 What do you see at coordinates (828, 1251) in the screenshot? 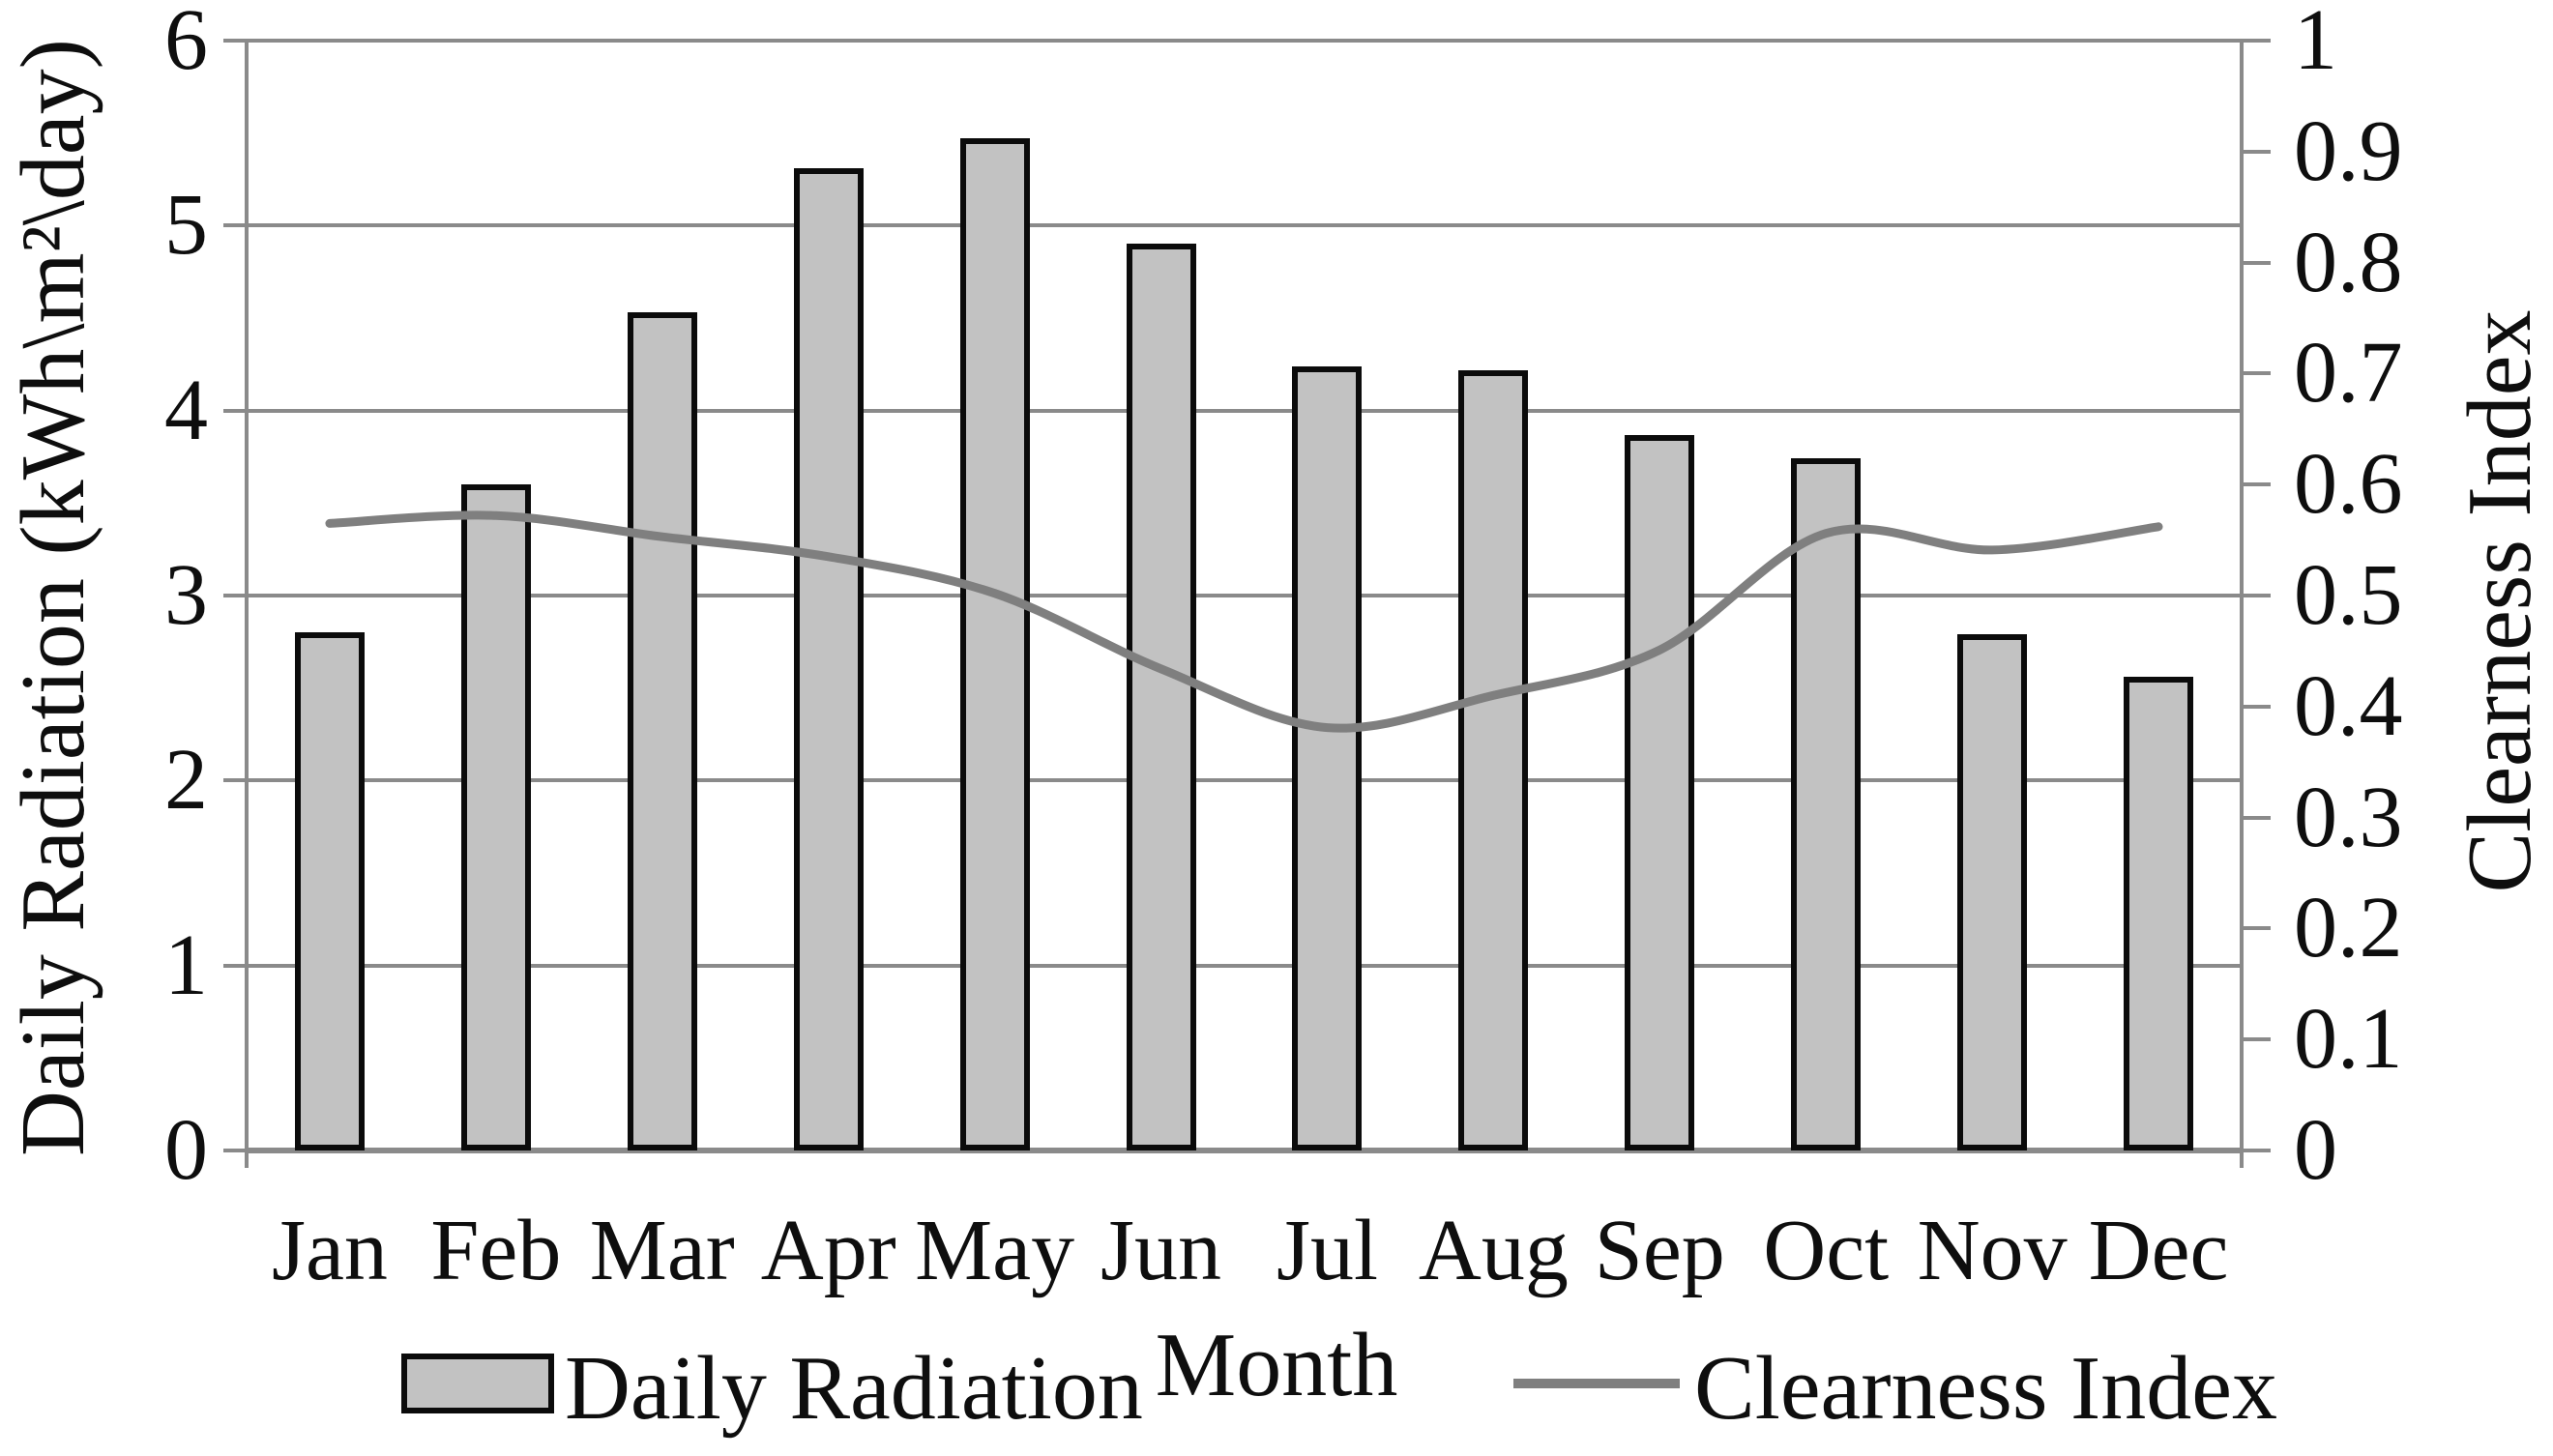
I see `month-label-apr: Apr` at bounding box center [828, 1251].